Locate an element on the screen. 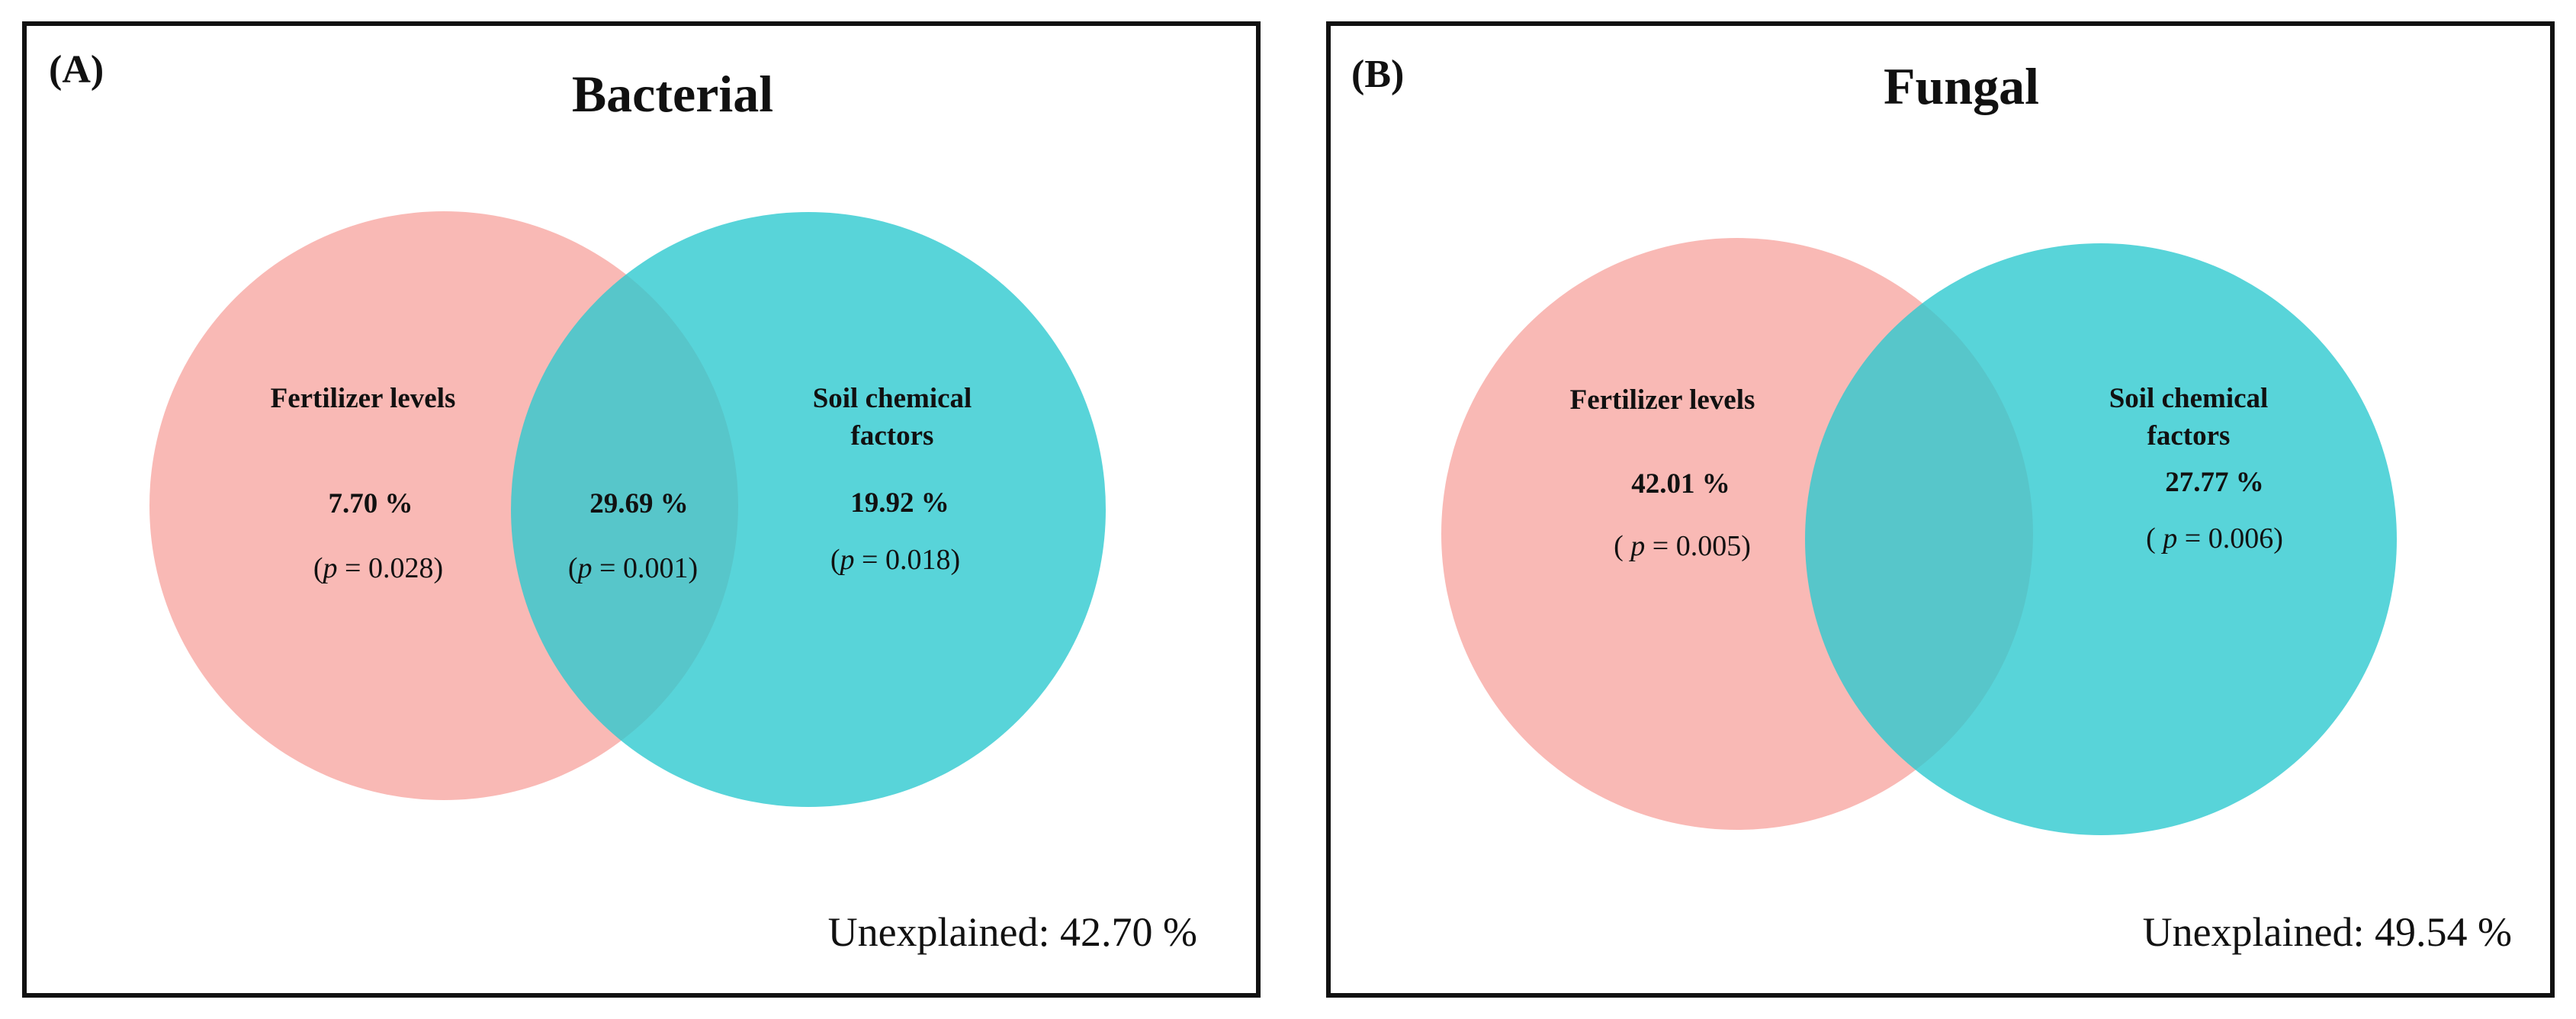  panel-a-fertilizer-label: Fertilizer levels is located at coordinates (363, 399).